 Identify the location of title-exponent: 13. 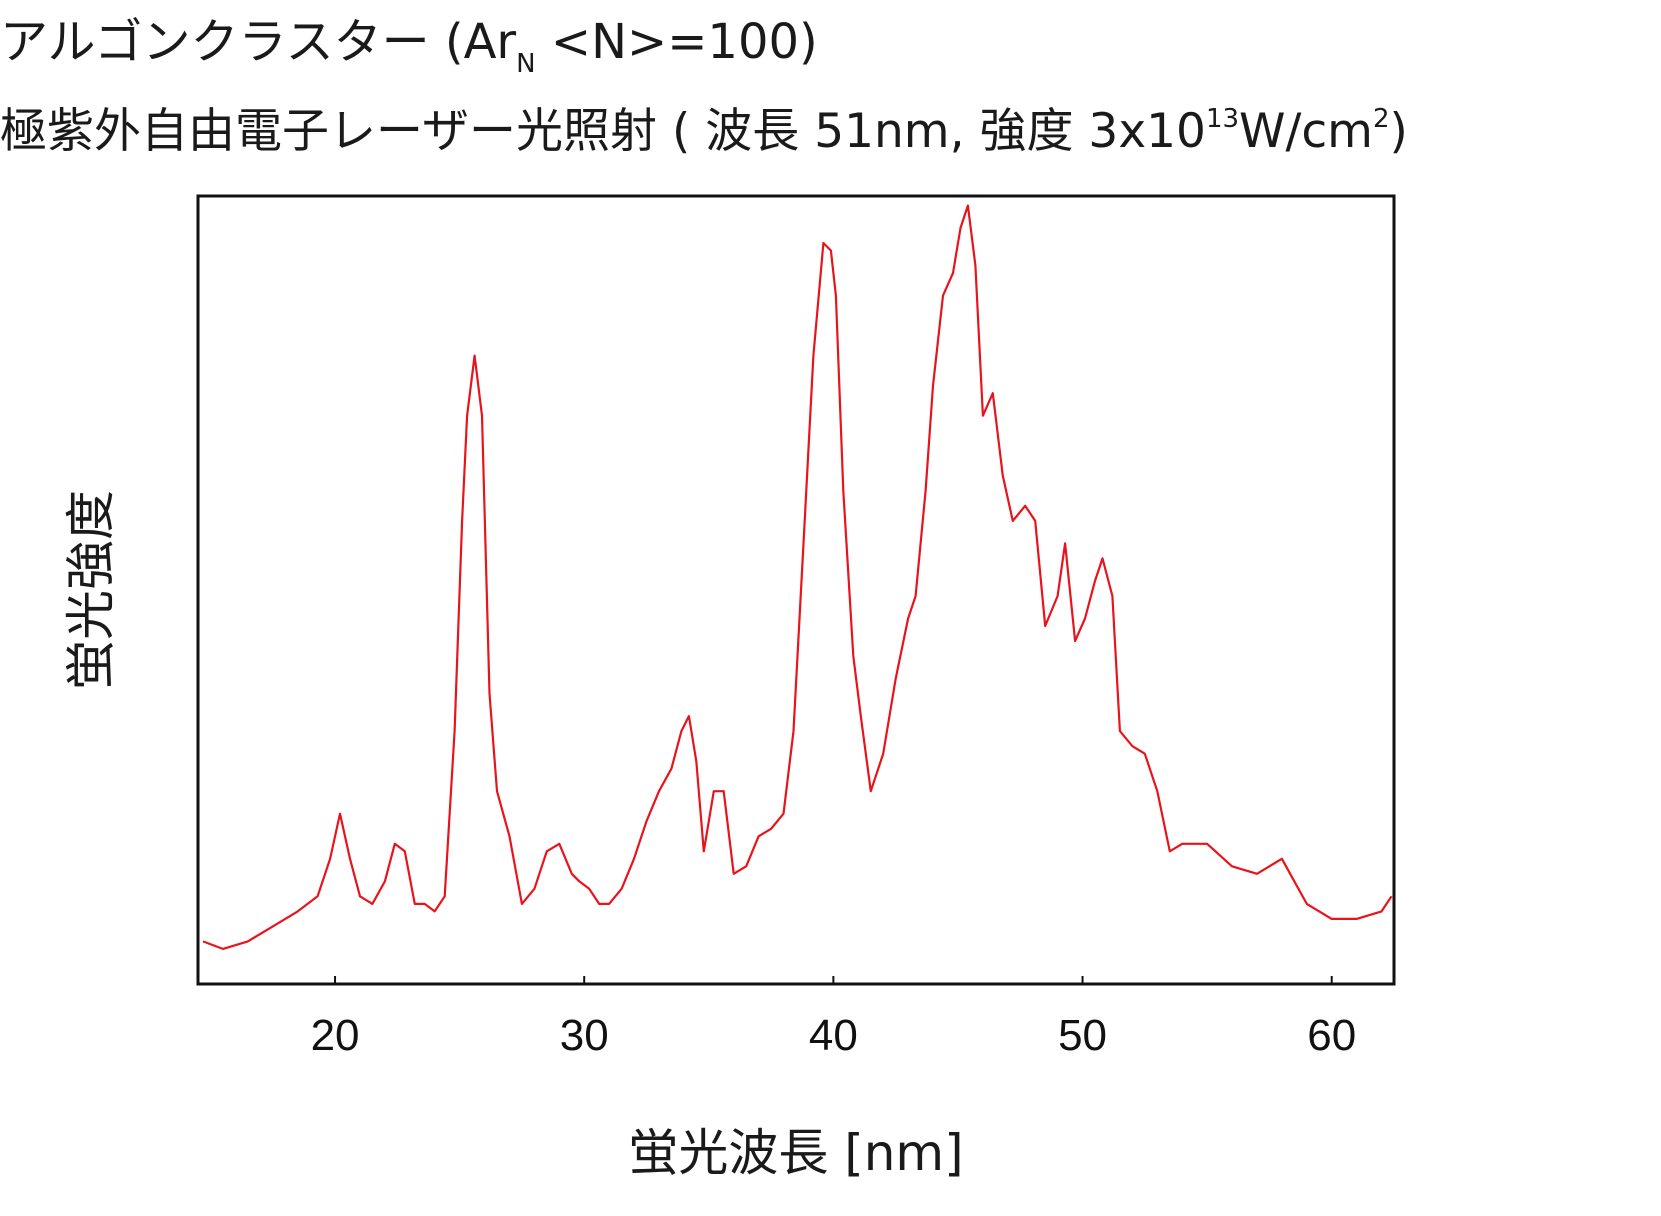
(1222, 119).